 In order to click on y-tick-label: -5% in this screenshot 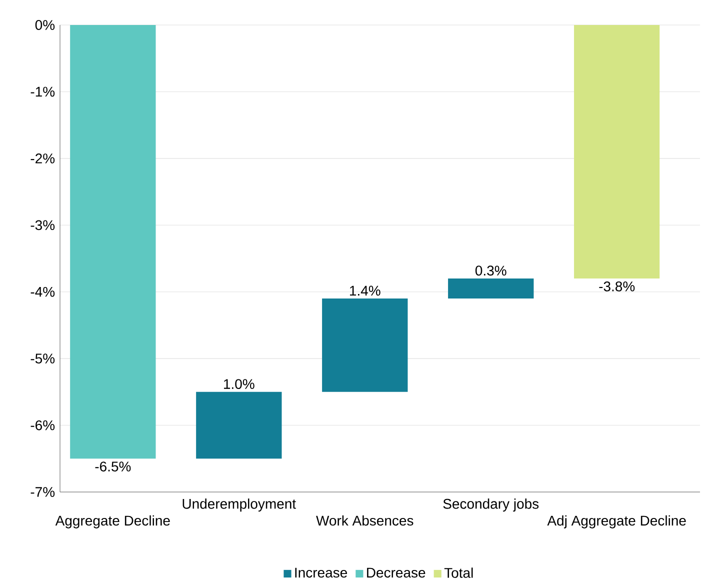, I will do `click(42, 359)`.